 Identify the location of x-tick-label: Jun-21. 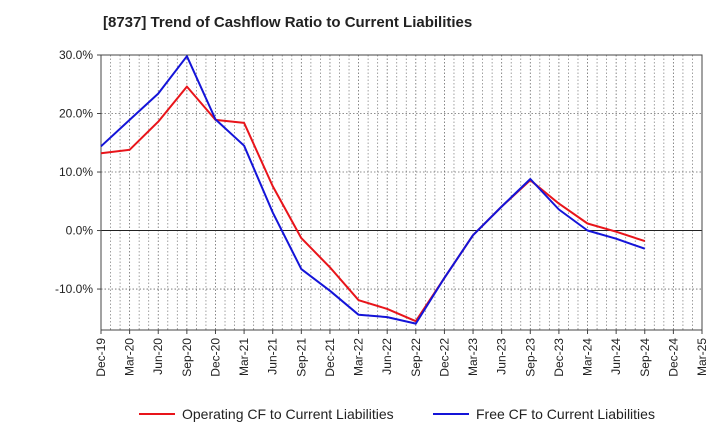
(273, 356).